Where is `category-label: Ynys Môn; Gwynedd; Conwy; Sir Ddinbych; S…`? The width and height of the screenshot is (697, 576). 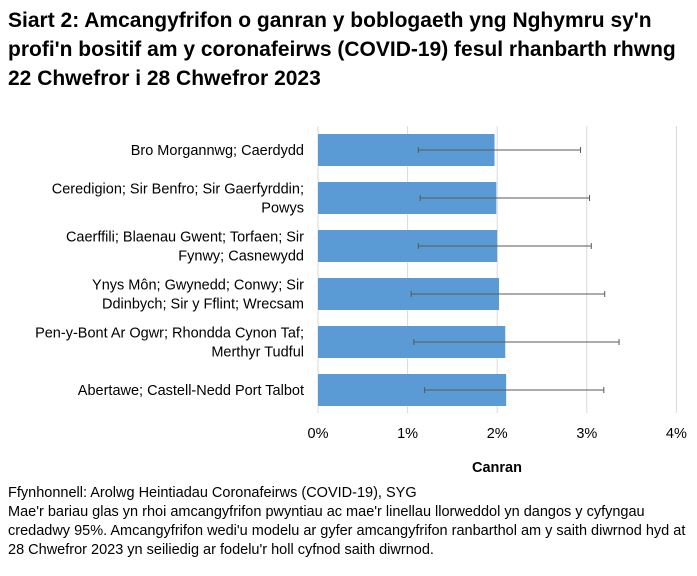 category-label: Ynys Môn; Gwynedd; Conwy; Sir Ddinbych; S… is located at coordinates (198, 295).